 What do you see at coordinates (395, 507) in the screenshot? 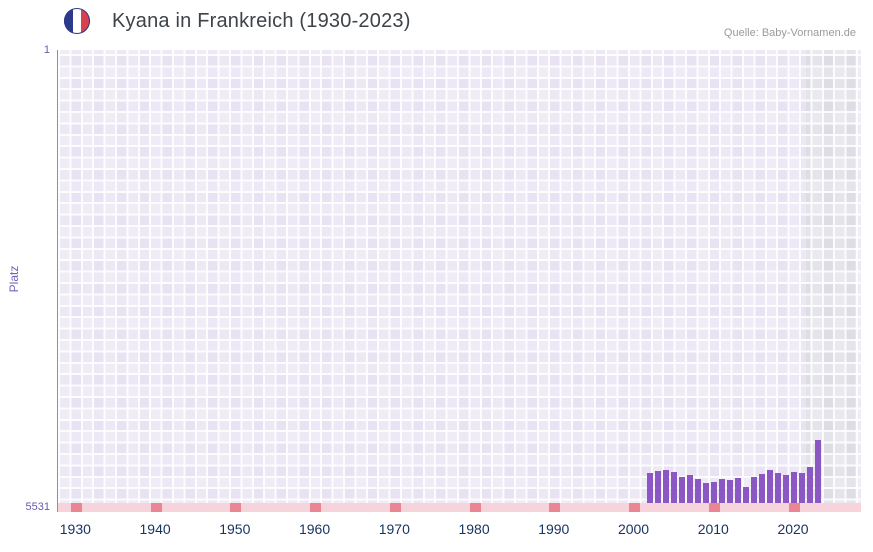
I see `baseline-tick-1970` at bounding box center [395, 507].